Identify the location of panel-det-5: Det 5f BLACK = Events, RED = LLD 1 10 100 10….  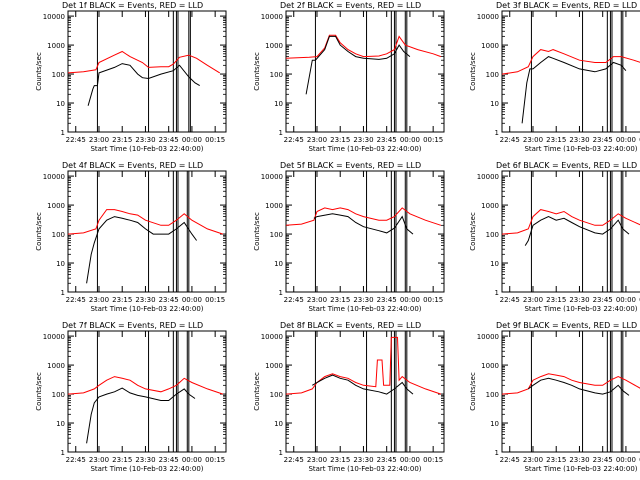
(349, 237).